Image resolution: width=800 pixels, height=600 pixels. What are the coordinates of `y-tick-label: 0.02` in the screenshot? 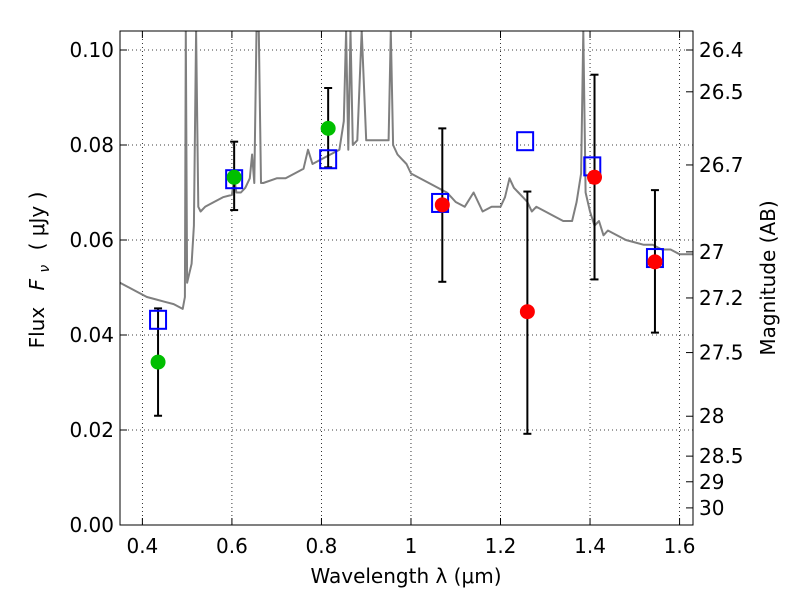 It's located at (91, 430).